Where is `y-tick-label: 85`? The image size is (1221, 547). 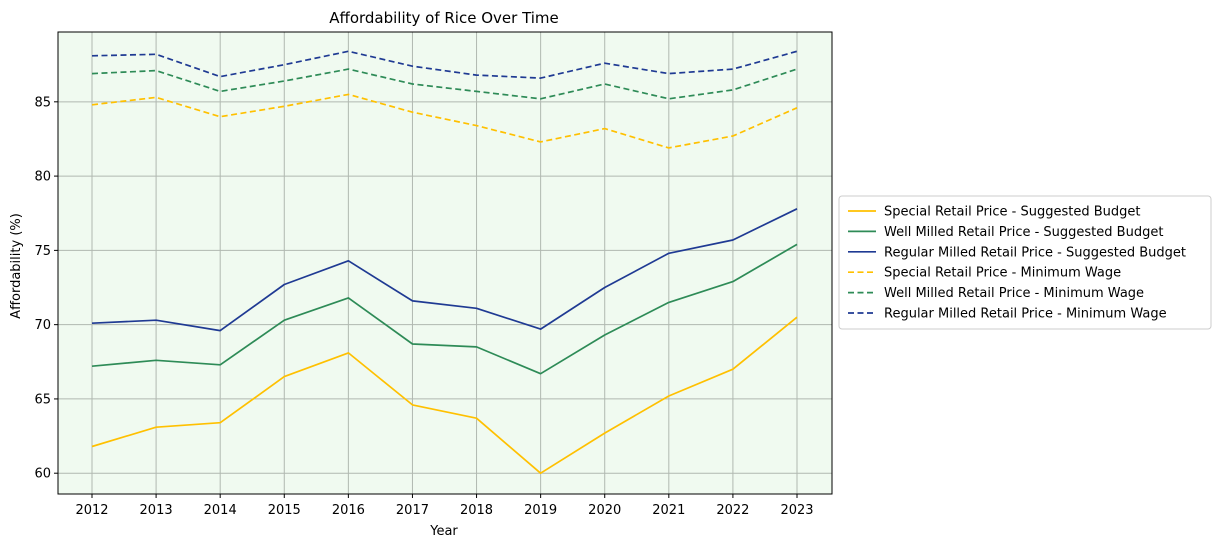 y-tick-label: 85 is located at coordinates (42, 102).